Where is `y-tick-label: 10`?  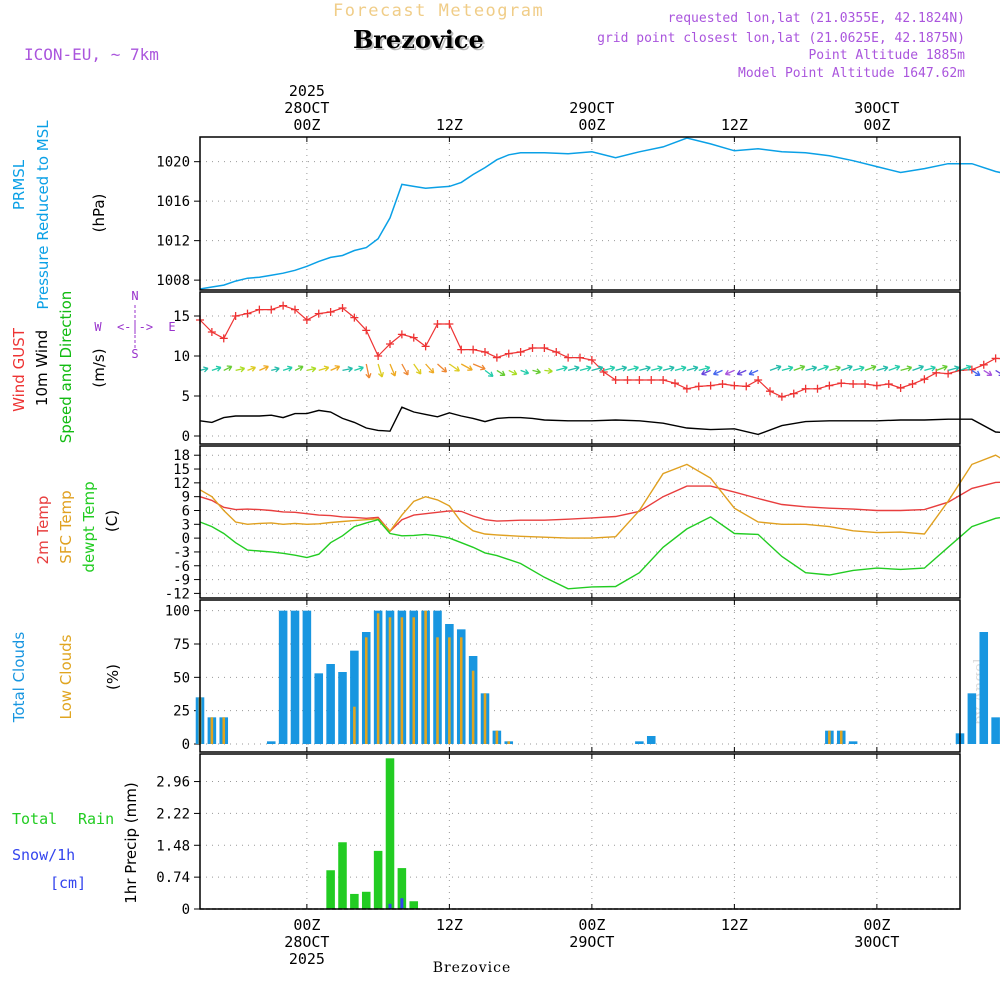 y-tick-label: 10 is located at coordinates (181, 357).